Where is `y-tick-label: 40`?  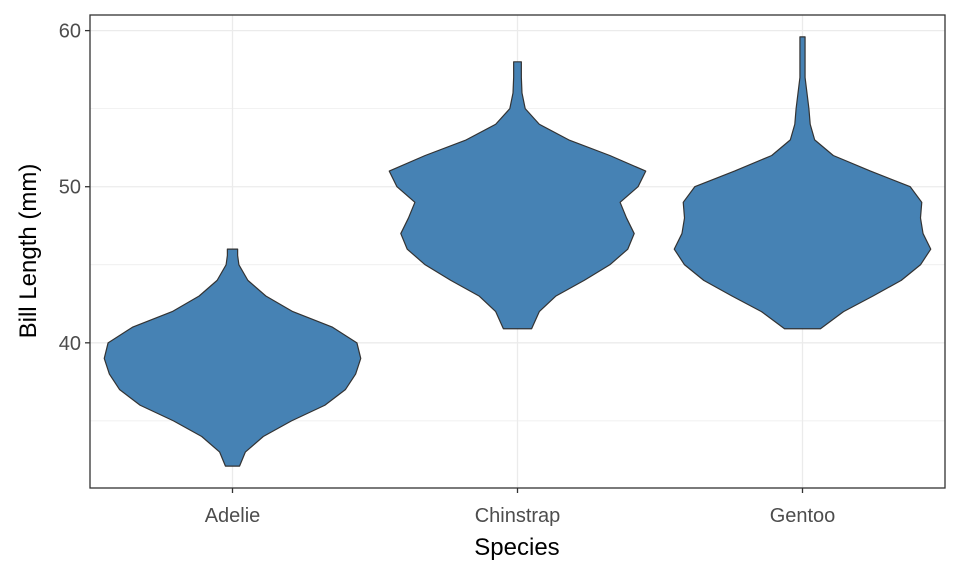 y-tick-label: 40 is located at coordinates (70, 344).